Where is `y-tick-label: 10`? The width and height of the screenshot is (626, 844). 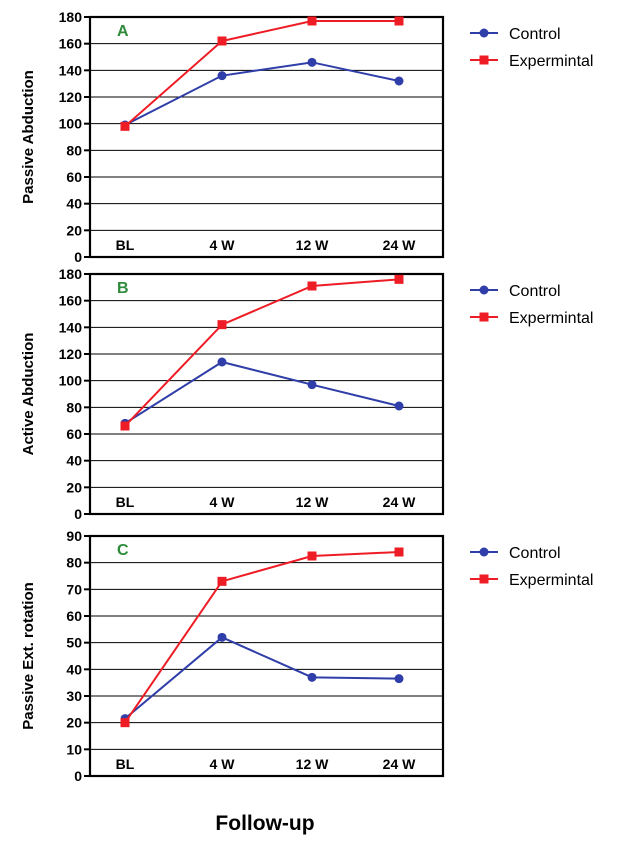
y-tick-label: 10 is located at coordinates (74, 749).